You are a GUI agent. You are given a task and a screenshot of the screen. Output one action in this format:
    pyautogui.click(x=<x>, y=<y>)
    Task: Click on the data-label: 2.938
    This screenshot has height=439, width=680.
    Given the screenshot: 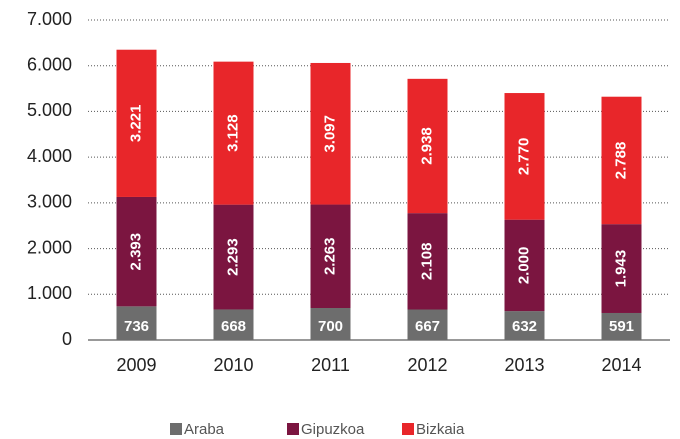 What is the action you would take?
    pyautogui.click(x=426, y=146)
    